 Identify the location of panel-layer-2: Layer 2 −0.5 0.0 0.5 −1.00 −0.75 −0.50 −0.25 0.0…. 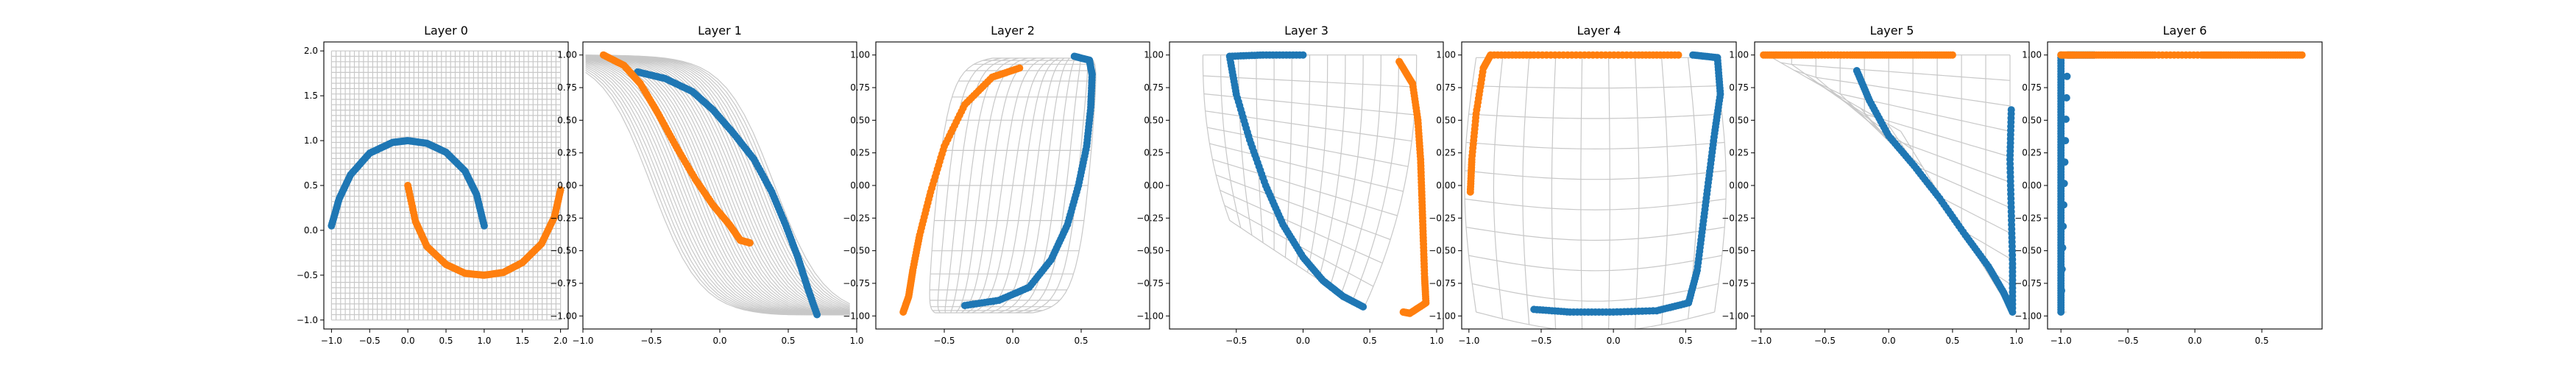
(997, 185).